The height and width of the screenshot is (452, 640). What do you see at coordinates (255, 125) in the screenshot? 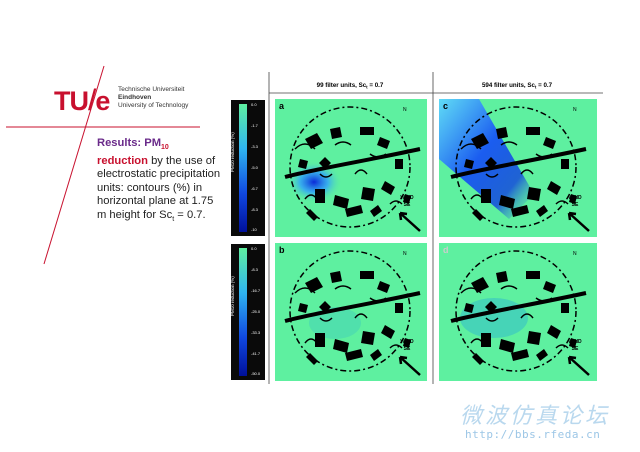
I see `colorbar-top-tick: -1.7` at bounding box center [255, 125].